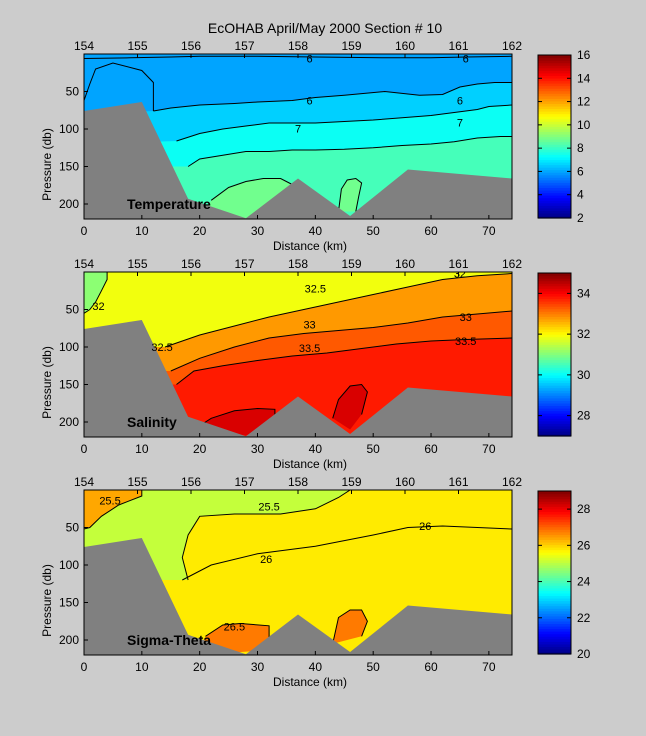 This screenshot has height=736, width=646. What do you see at coordinates (584, 416) in the screenshot?
I see `colorbar-tick-label: 28` at bounding box center [584, 416].